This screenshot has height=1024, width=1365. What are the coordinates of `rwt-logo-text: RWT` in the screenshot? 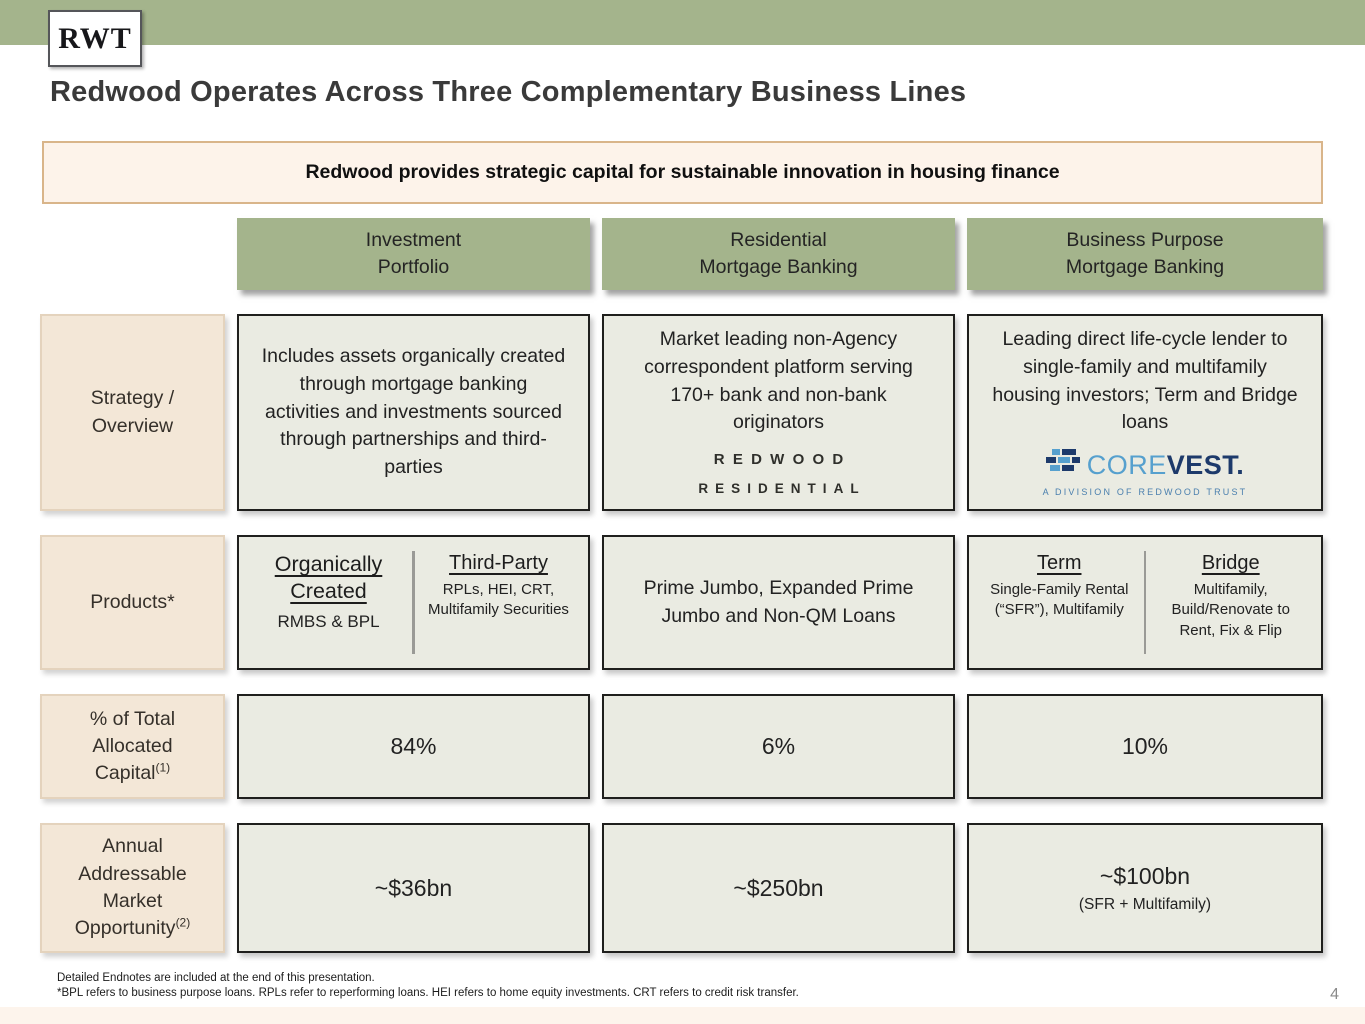 It's located at (95, 38).